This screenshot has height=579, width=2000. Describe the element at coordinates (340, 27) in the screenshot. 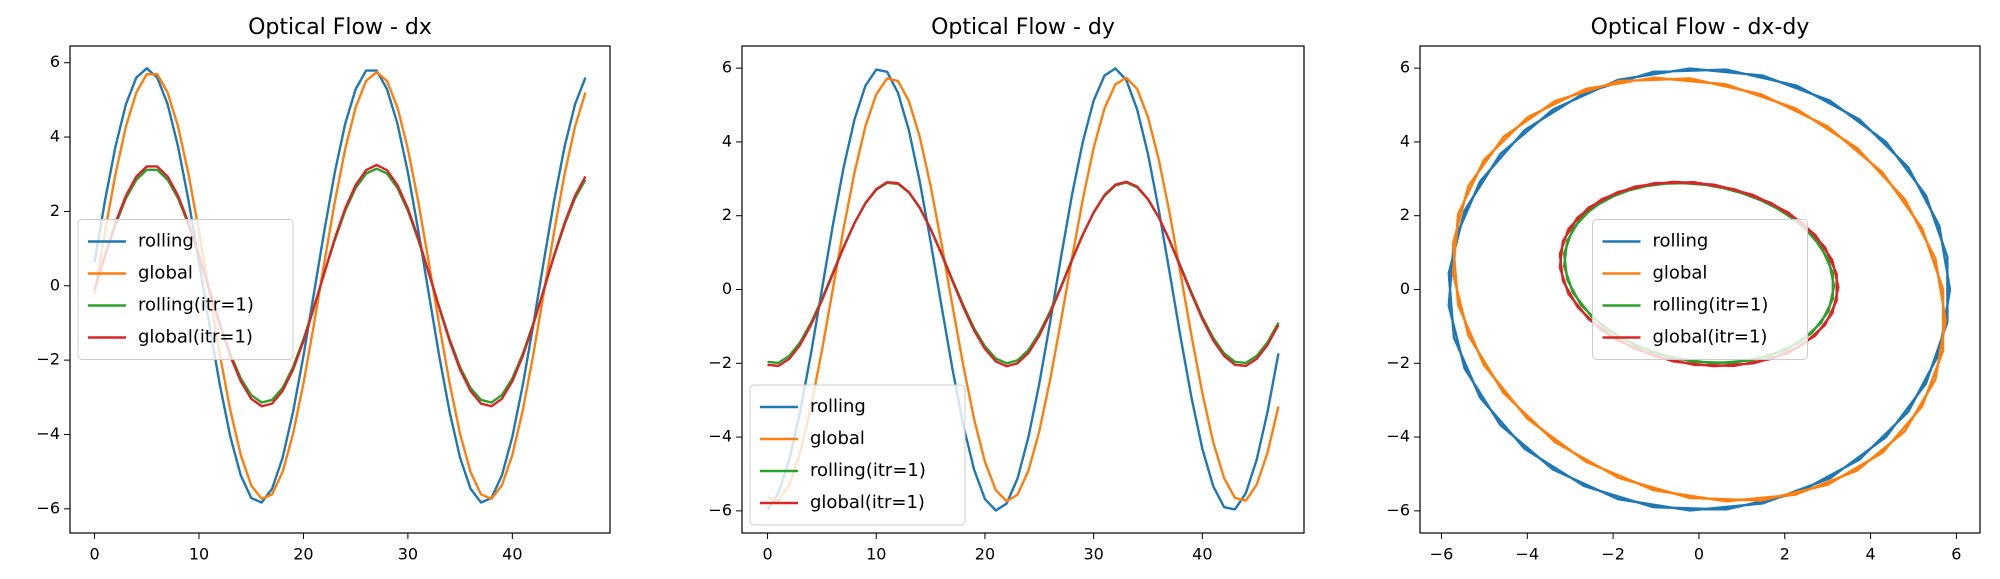

I see `chart-title: Optical Flow - dx` at that location.